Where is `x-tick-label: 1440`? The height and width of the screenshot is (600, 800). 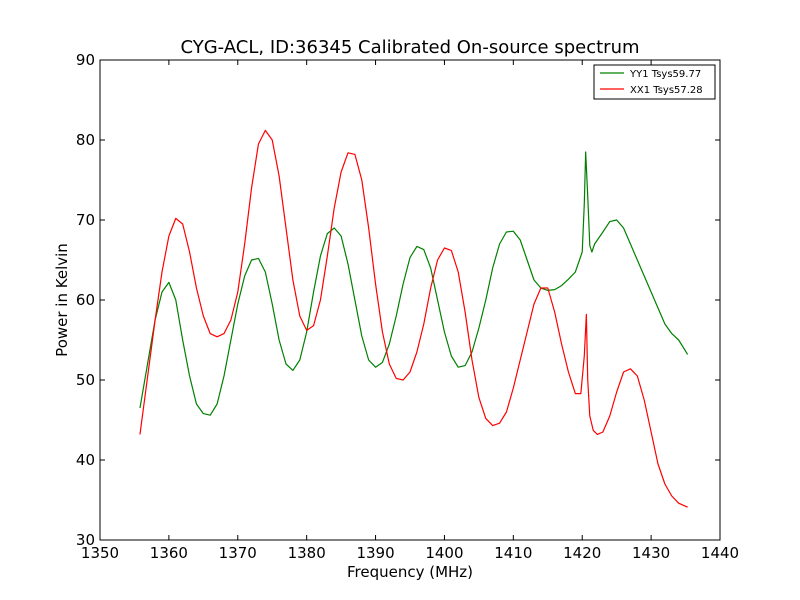 x-tick-label: 1440 is located at coordinates (720, 553).